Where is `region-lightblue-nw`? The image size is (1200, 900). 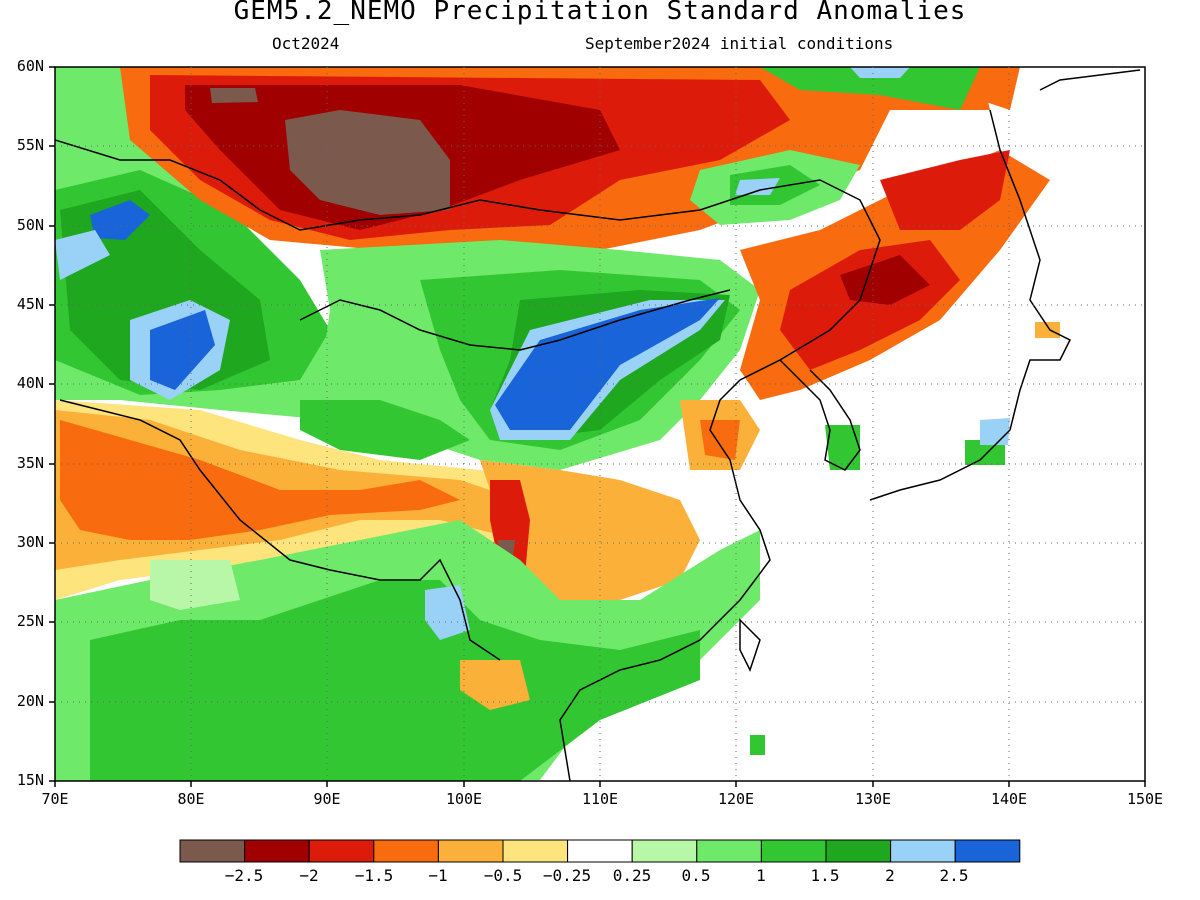 region-lightblue-nw is located at coordinates (82, 255).